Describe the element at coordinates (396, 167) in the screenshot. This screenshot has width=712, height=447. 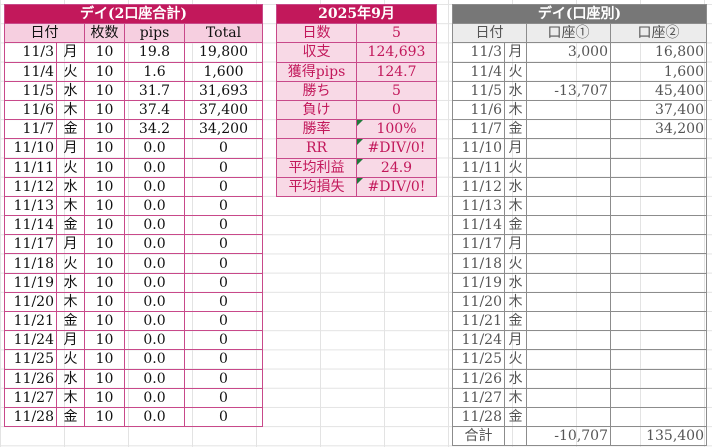
I see `summary-value: 24.9` at that location.